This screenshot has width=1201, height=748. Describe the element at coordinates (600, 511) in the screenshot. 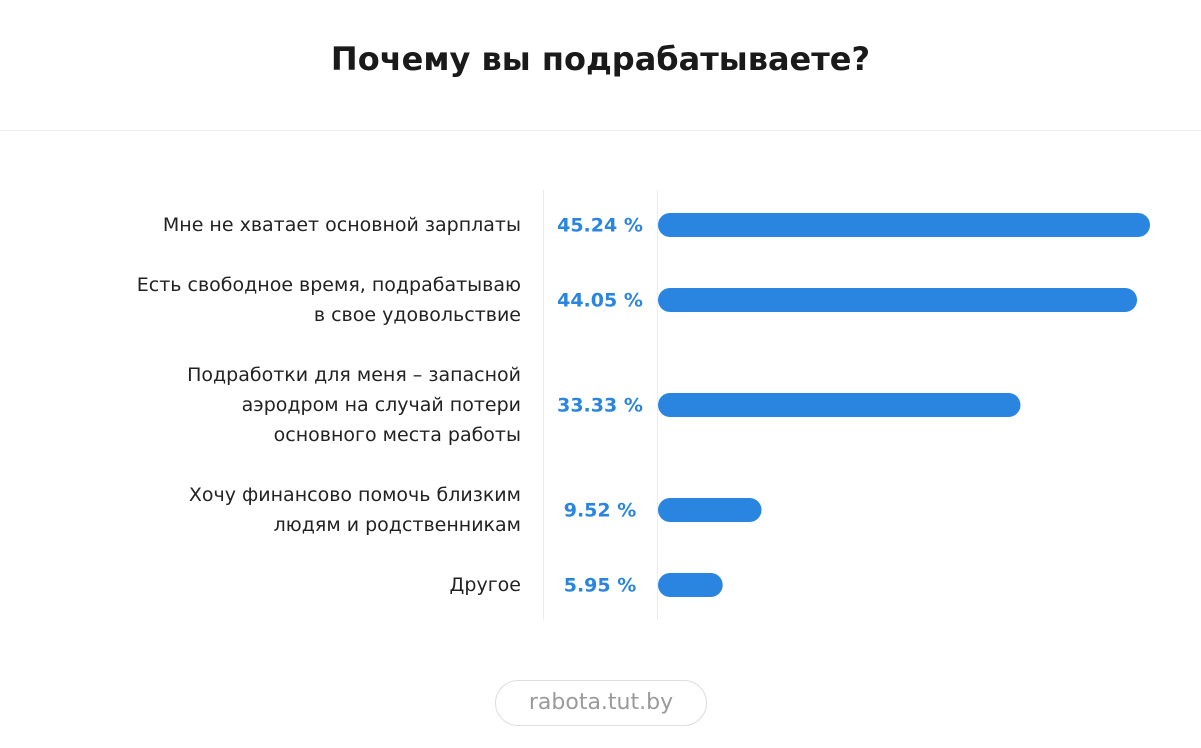

I see `value-label: 9.52 %` at that location.